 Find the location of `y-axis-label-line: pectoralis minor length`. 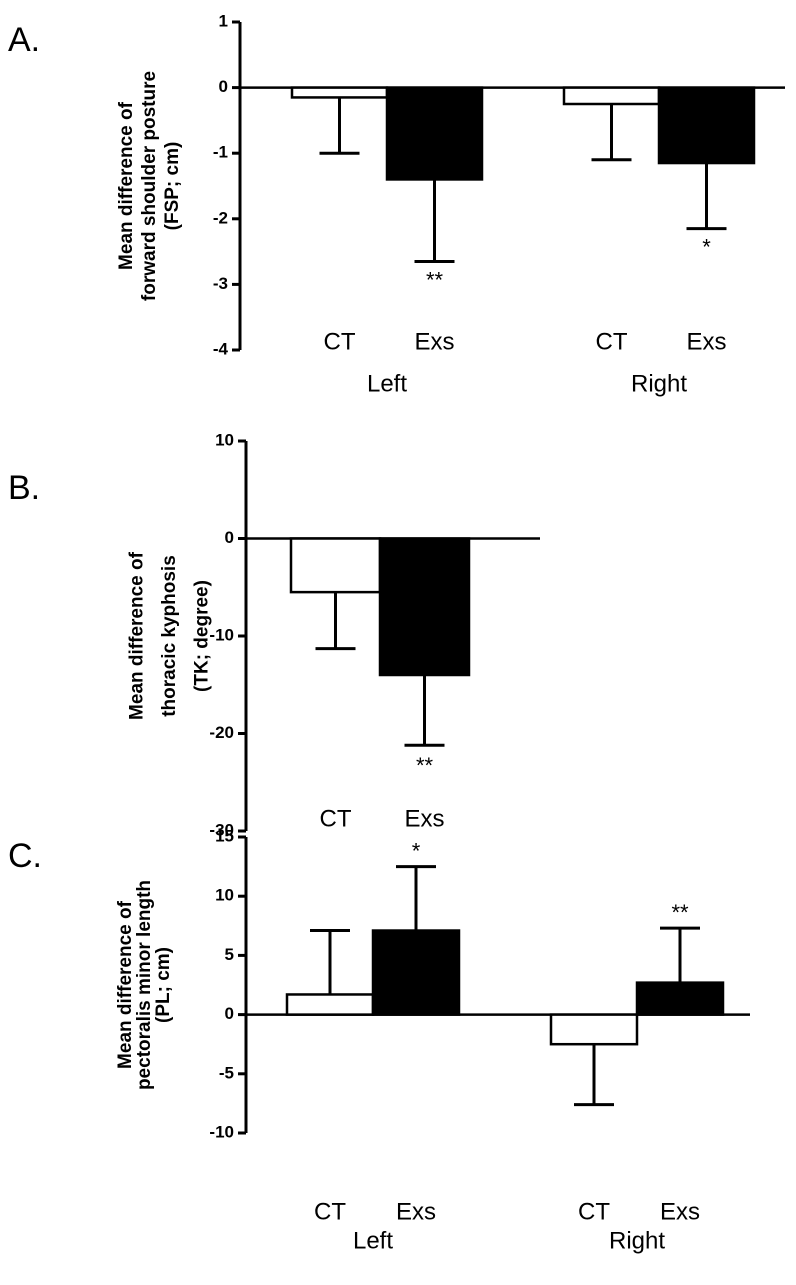

y-axis-label-line: pectoralis minor length is located at coordinates (144, 985).